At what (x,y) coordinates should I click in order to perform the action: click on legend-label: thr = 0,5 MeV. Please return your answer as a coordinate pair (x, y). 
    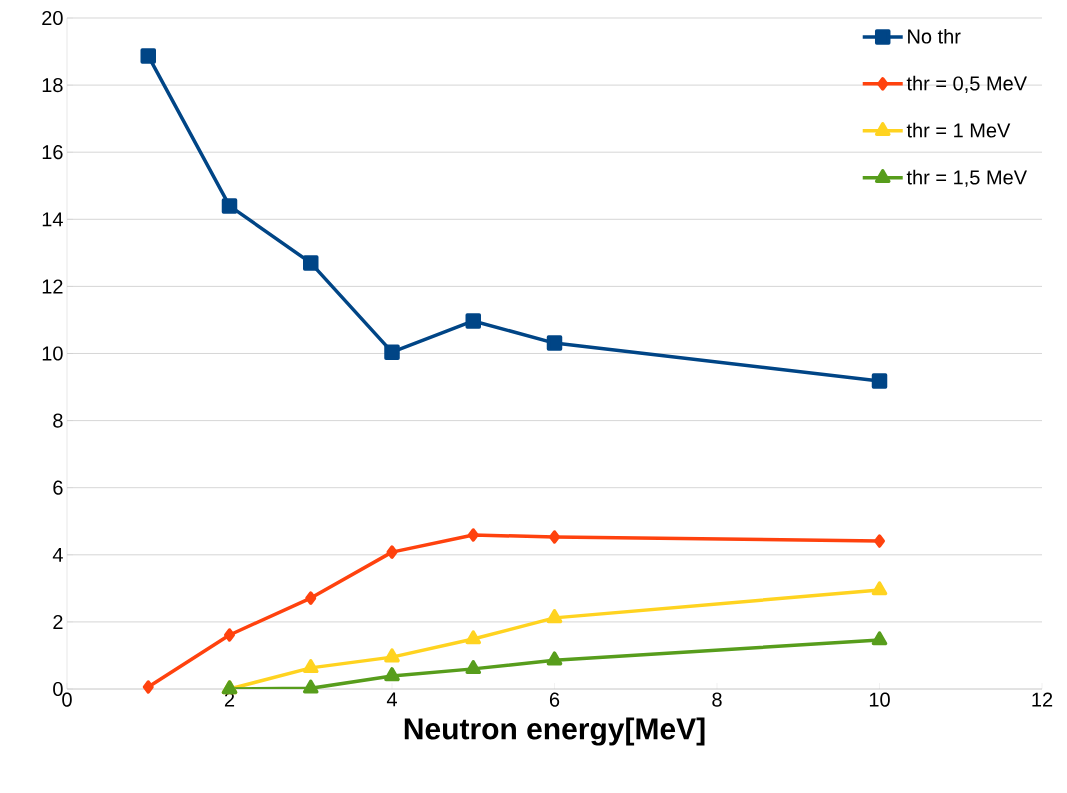
    Looking at the image, I should click on (966, 84).